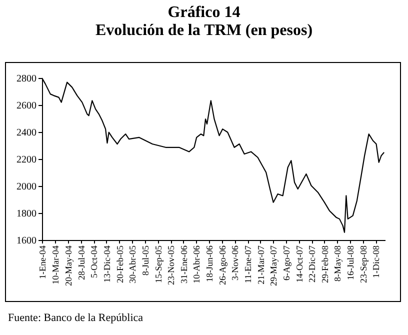 Image resolution: width=408 pixels, height=335 pixels. I want to click on x-tick-label: 30-Abr-05, so click(133, 264).